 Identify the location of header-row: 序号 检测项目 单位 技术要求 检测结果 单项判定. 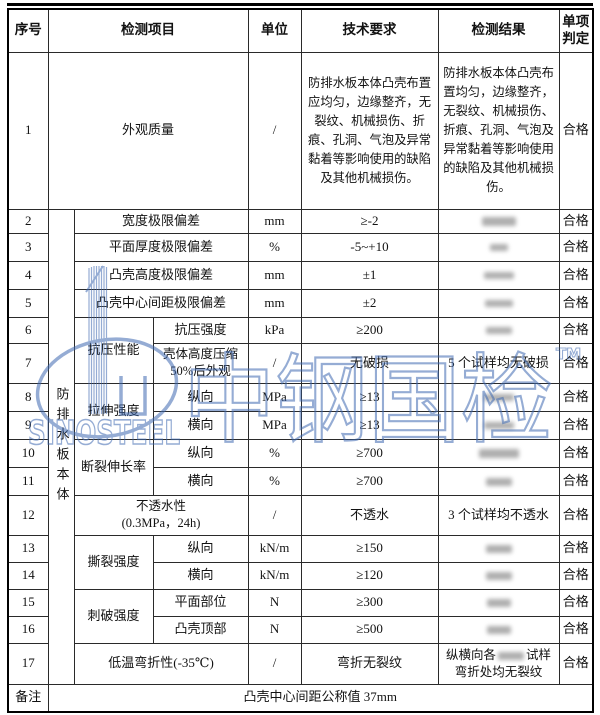
(300, 30).